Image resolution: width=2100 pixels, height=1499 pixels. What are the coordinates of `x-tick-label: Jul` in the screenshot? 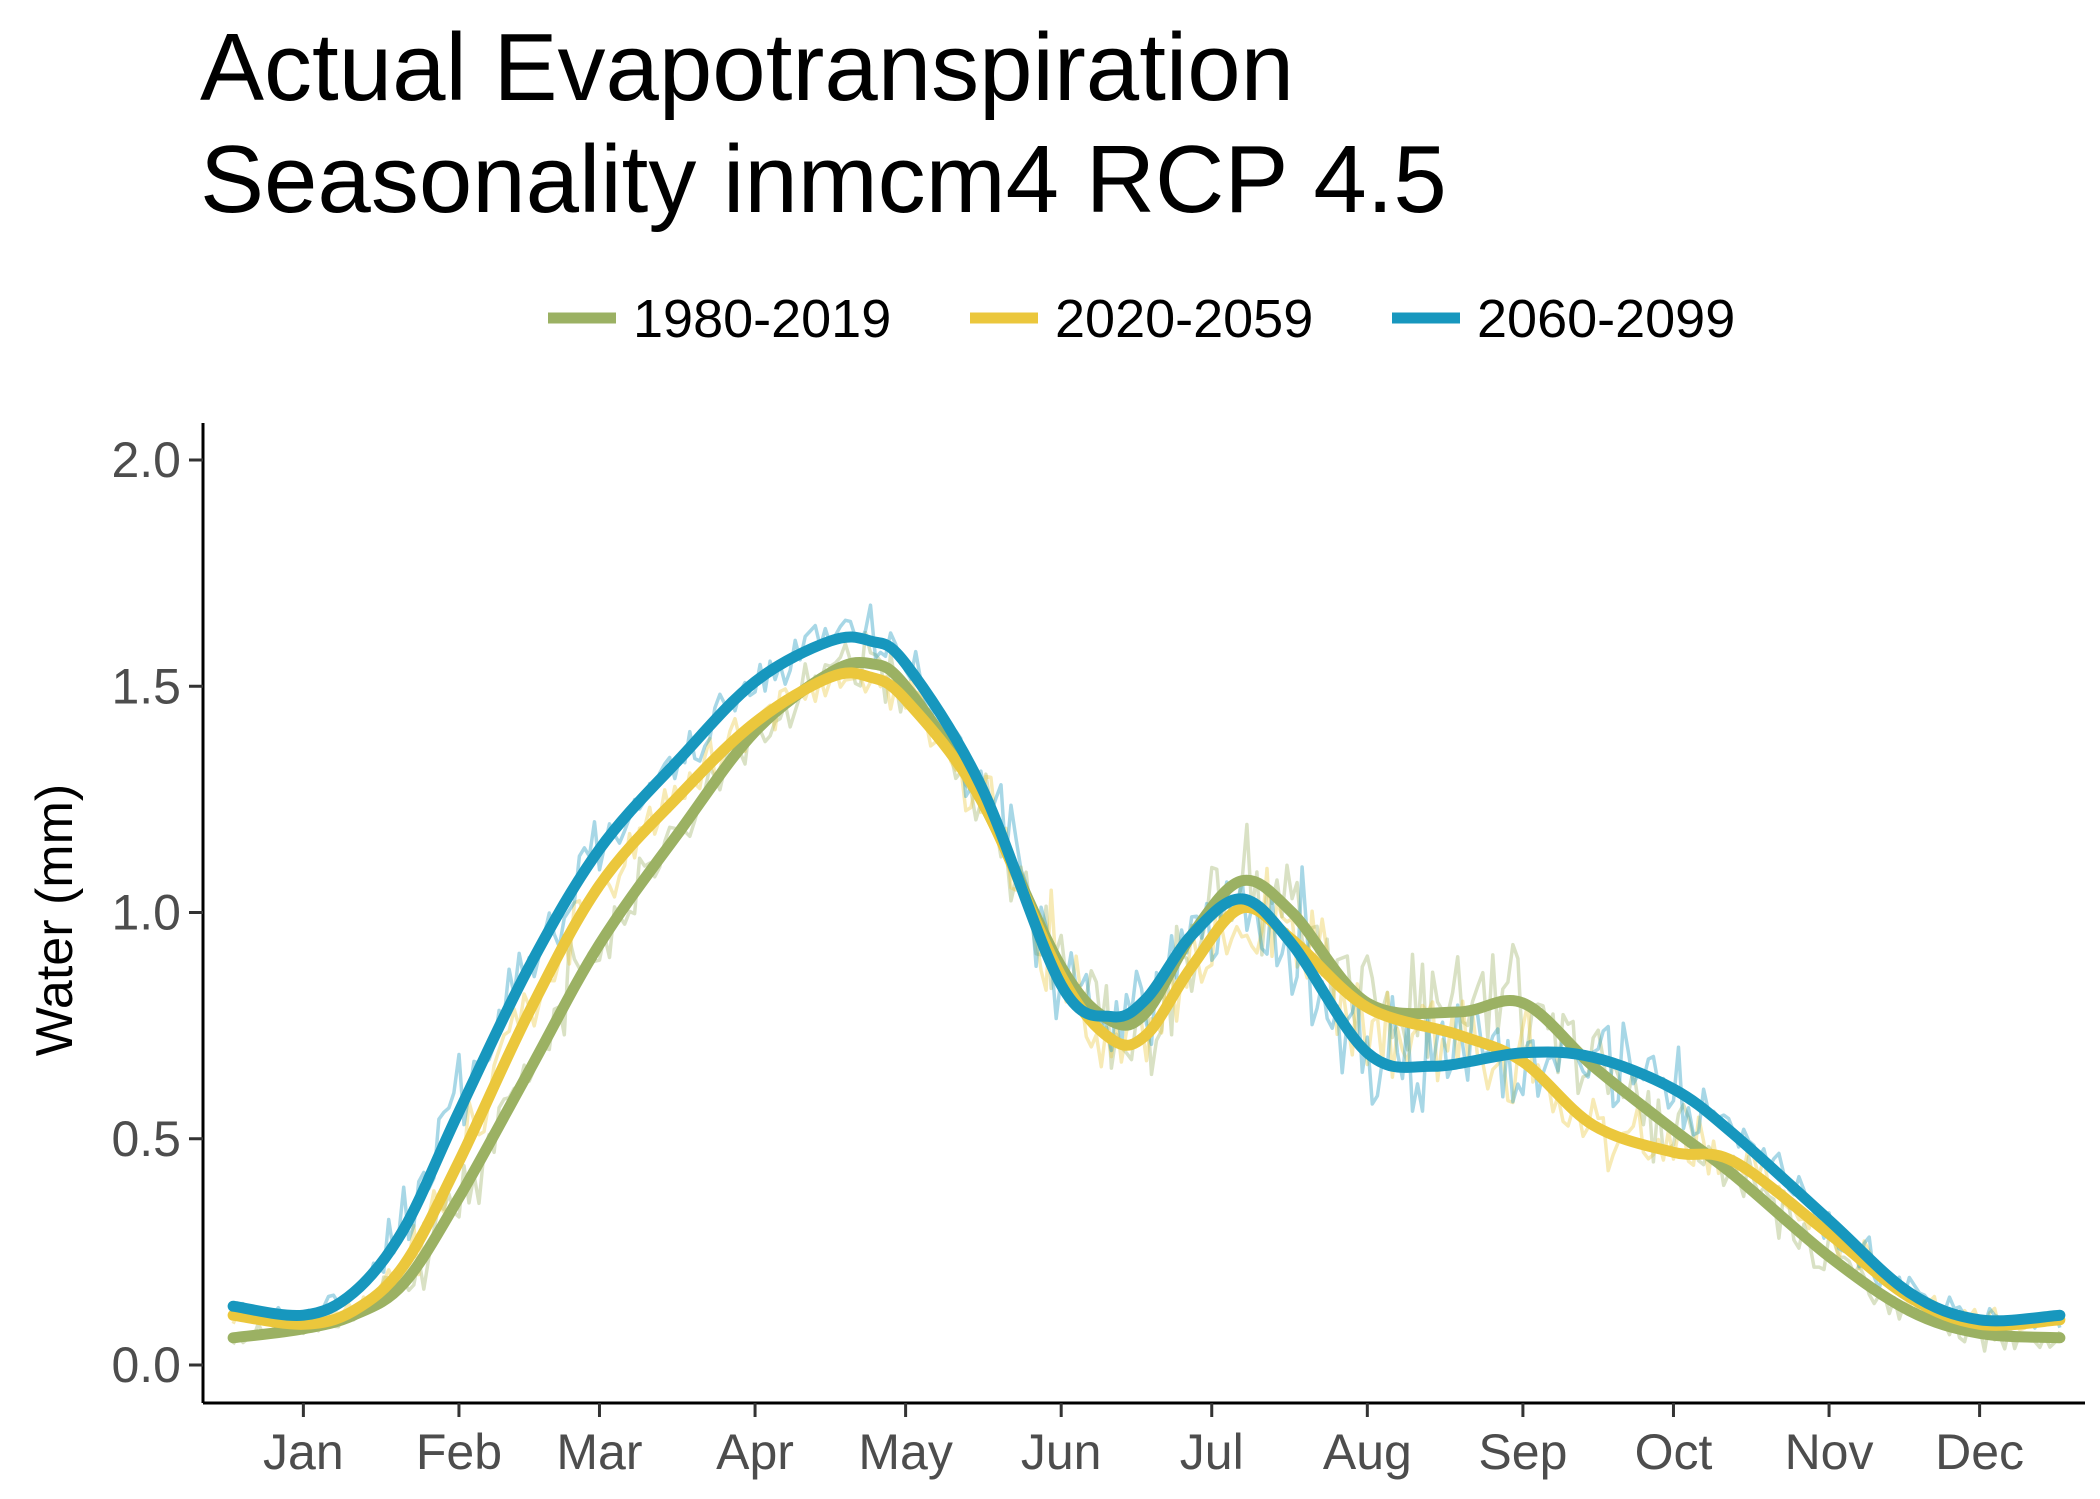 It's located at (1212, 1452).